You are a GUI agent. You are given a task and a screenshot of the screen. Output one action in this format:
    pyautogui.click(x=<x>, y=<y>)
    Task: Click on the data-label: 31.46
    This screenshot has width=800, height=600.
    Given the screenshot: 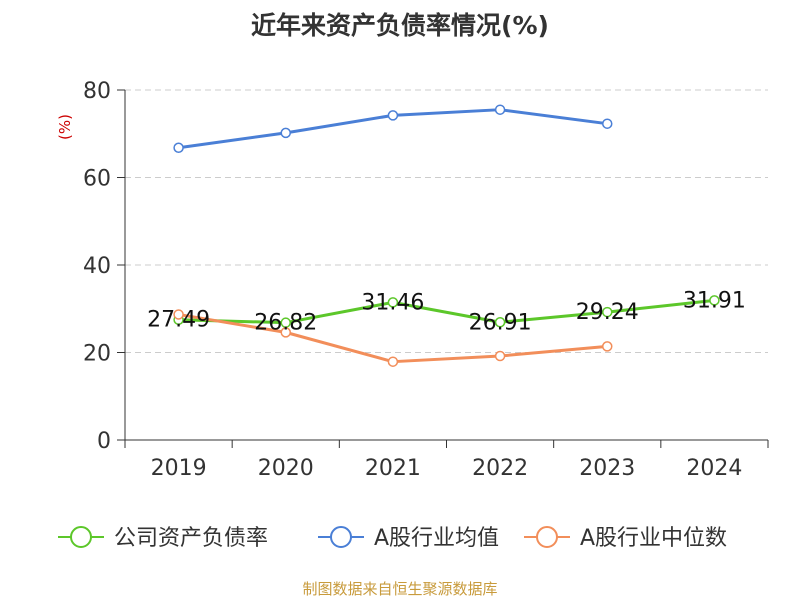 What is the action you would take?
    pyautogui.click(x=392, y=302)
    